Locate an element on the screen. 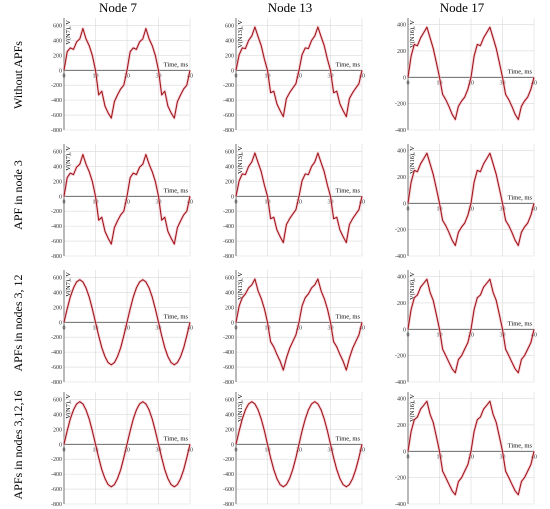 The image size is (550, 509). row-label: APF in node 3 is located at coordinates (18, 195).